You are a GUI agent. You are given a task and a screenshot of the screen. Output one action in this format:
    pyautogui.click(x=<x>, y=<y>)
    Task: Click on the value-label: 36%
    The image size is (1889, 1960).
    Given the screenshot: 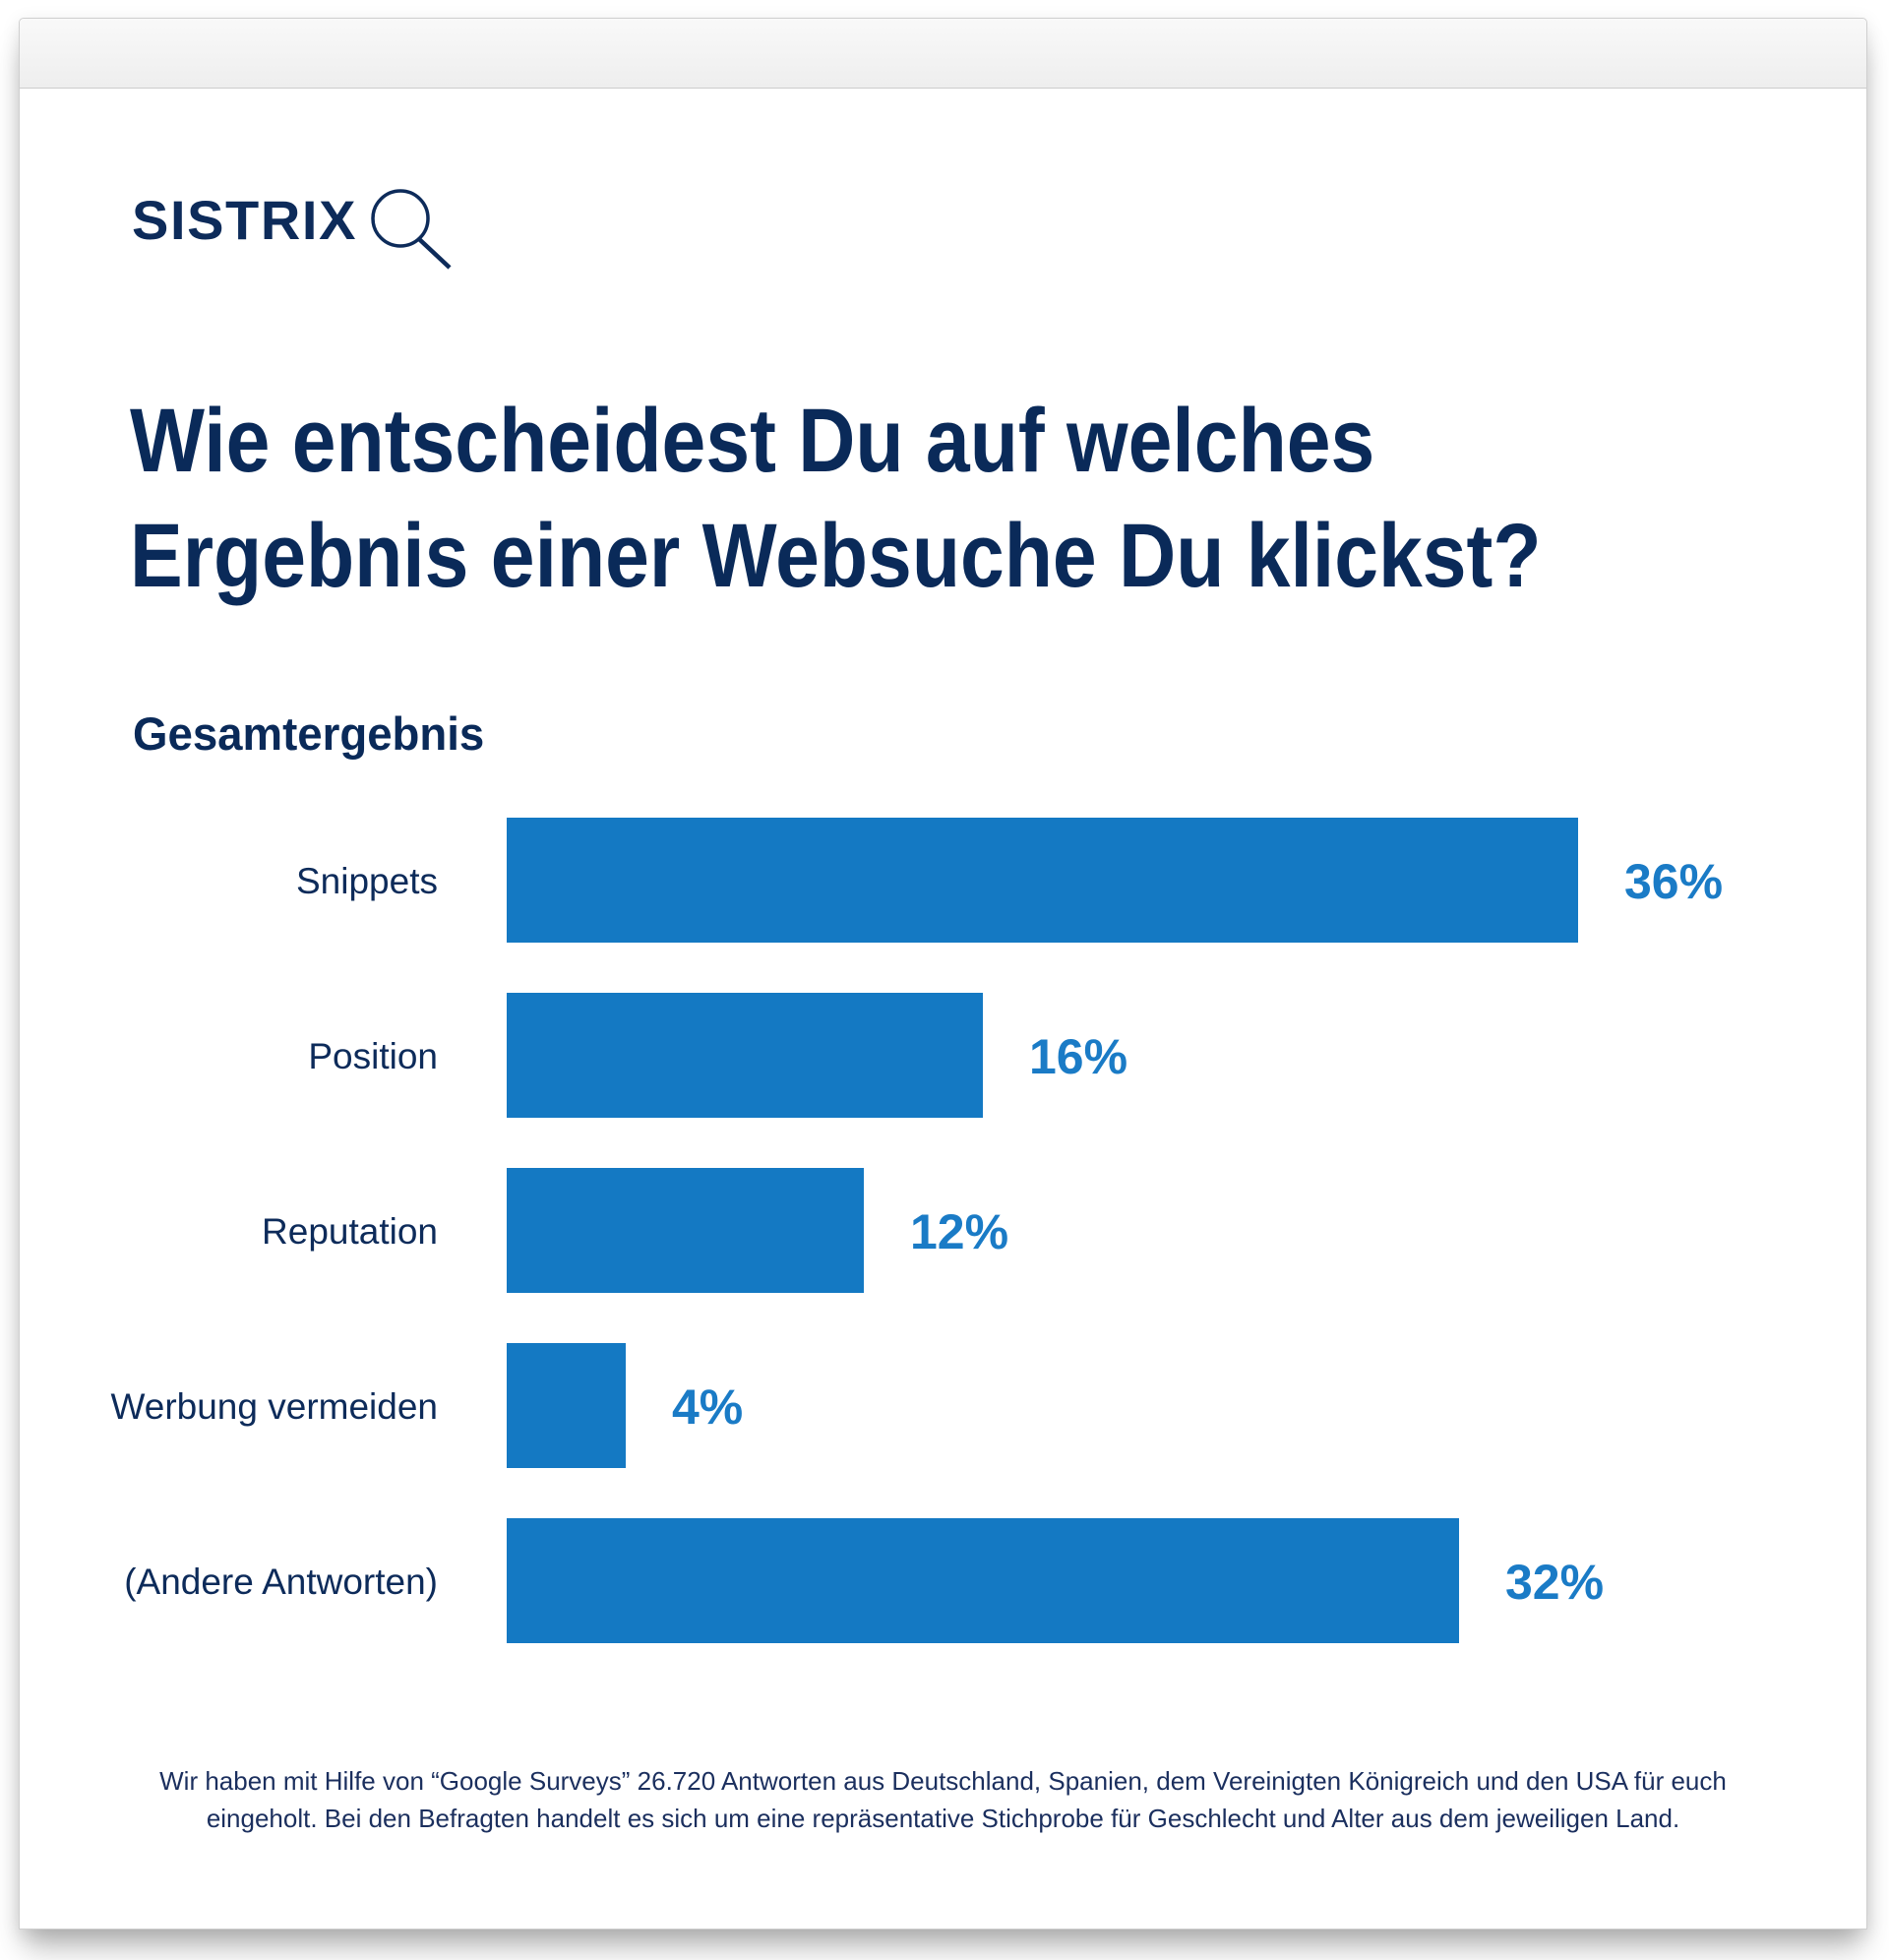 What is the action you would take?
    pyautogui.click(x=1674, y=881)
    